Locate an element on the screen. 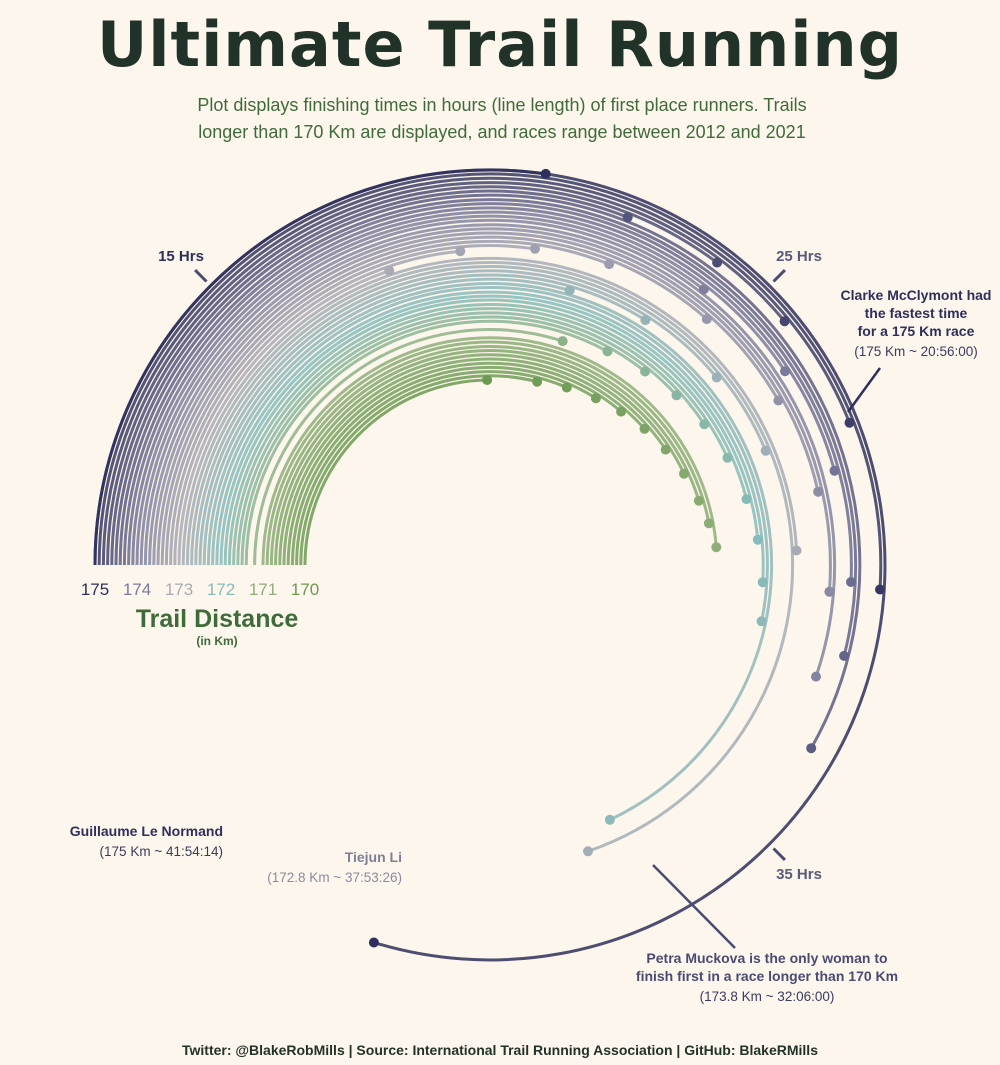 The width and height of the screenshot is (1000, 1065). chart-title: Ultimate Trail Running is located at coordinates (500, 44).